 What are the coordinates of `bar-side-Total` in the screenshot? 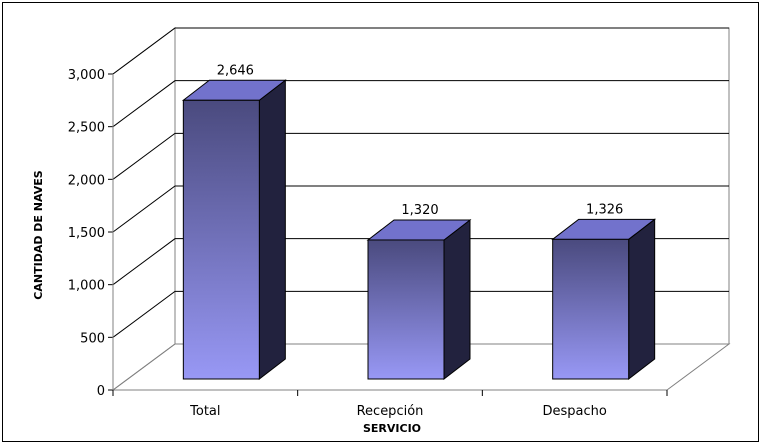 It's located at (272, 230).